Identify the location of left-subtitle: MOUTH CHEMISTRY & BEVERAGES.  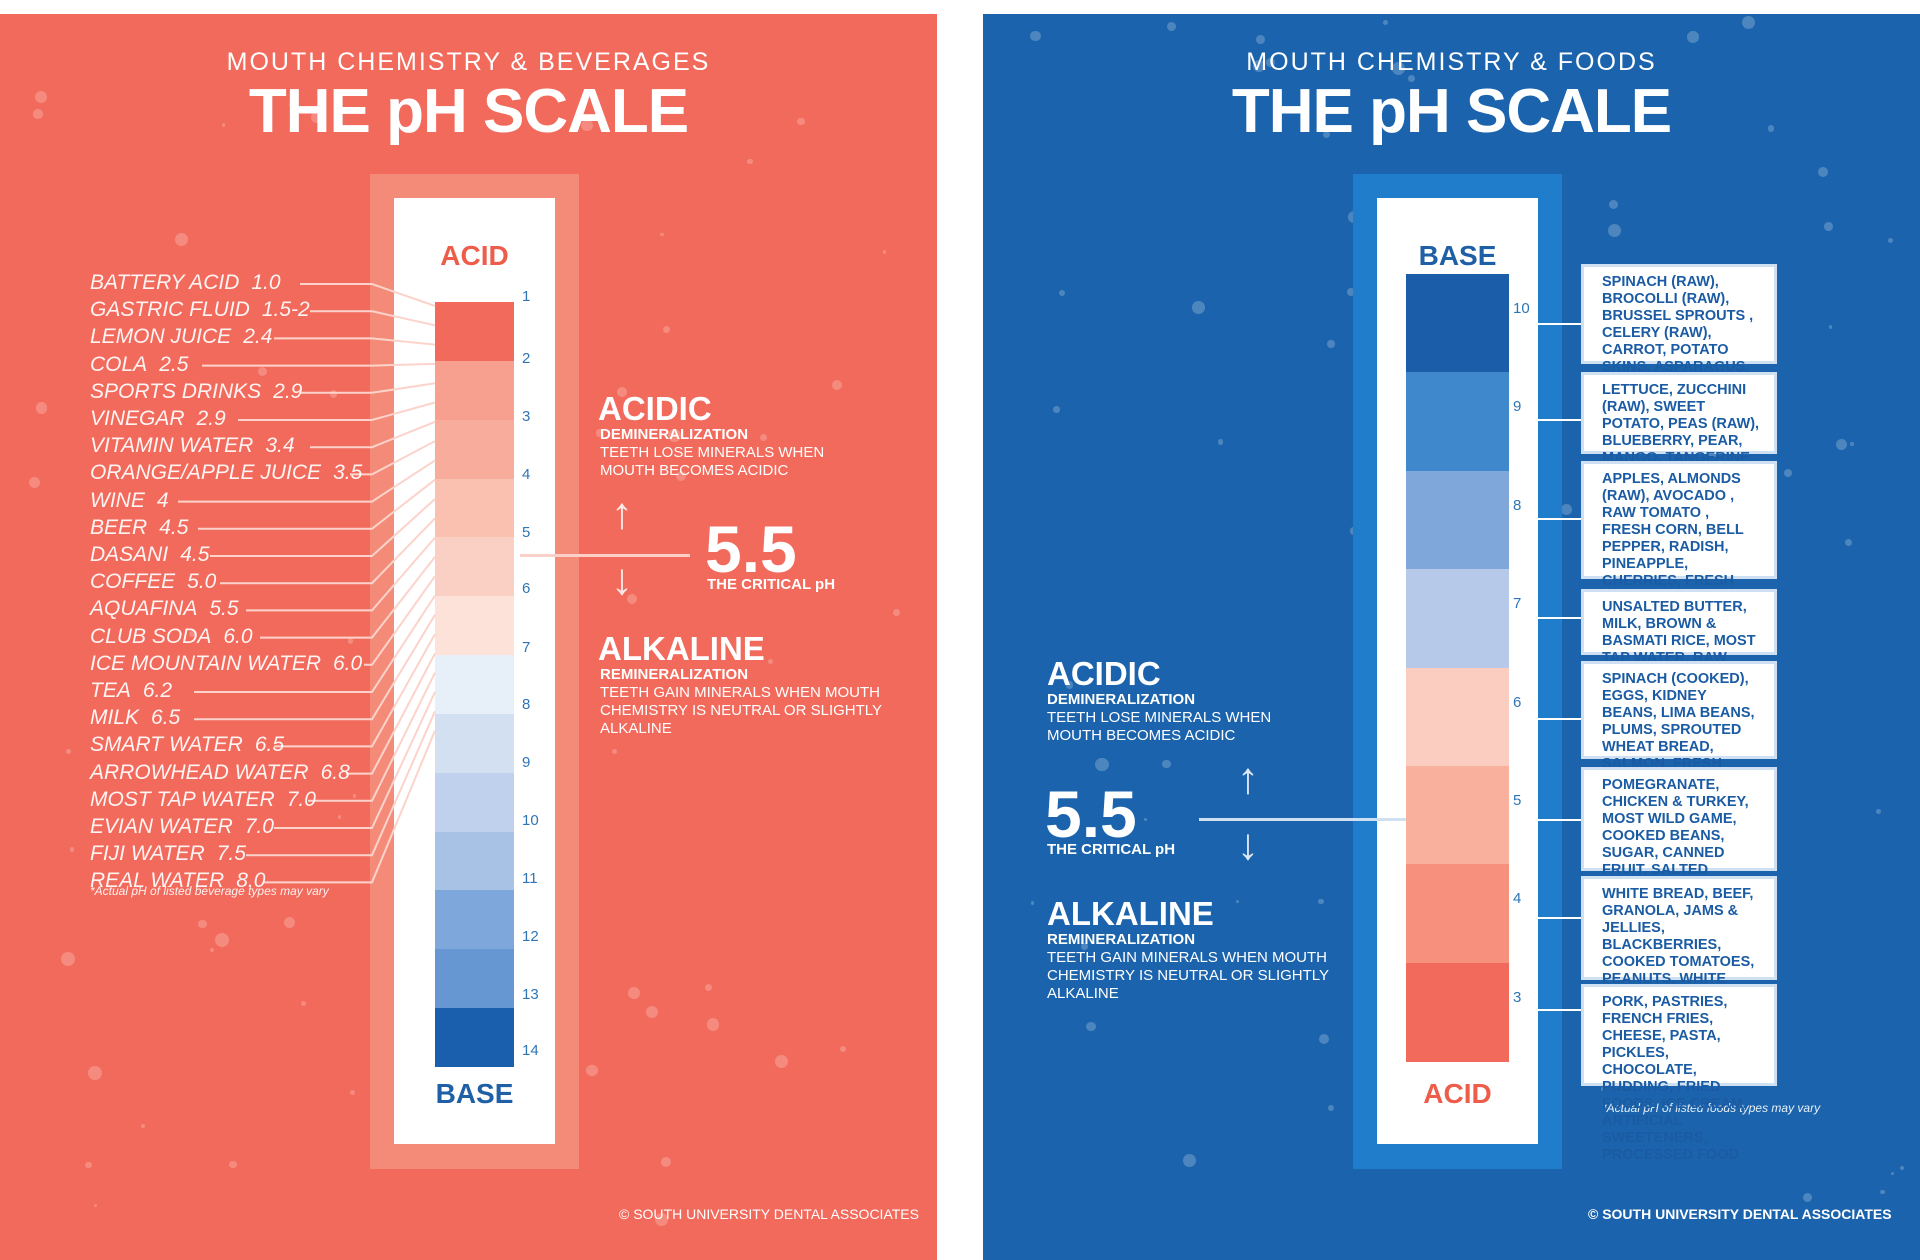
(468, 62).